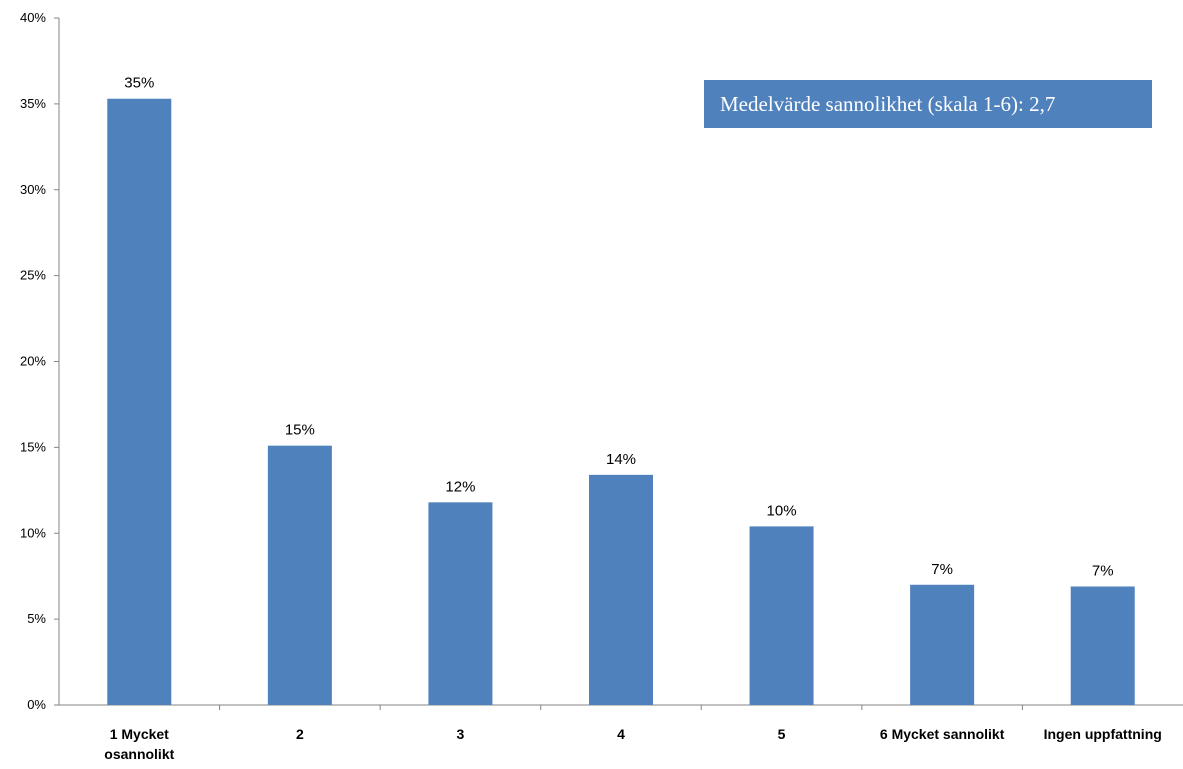 The image size is (1183, 769). I want to click on y-tick-label: 0%, so click(36, 704).